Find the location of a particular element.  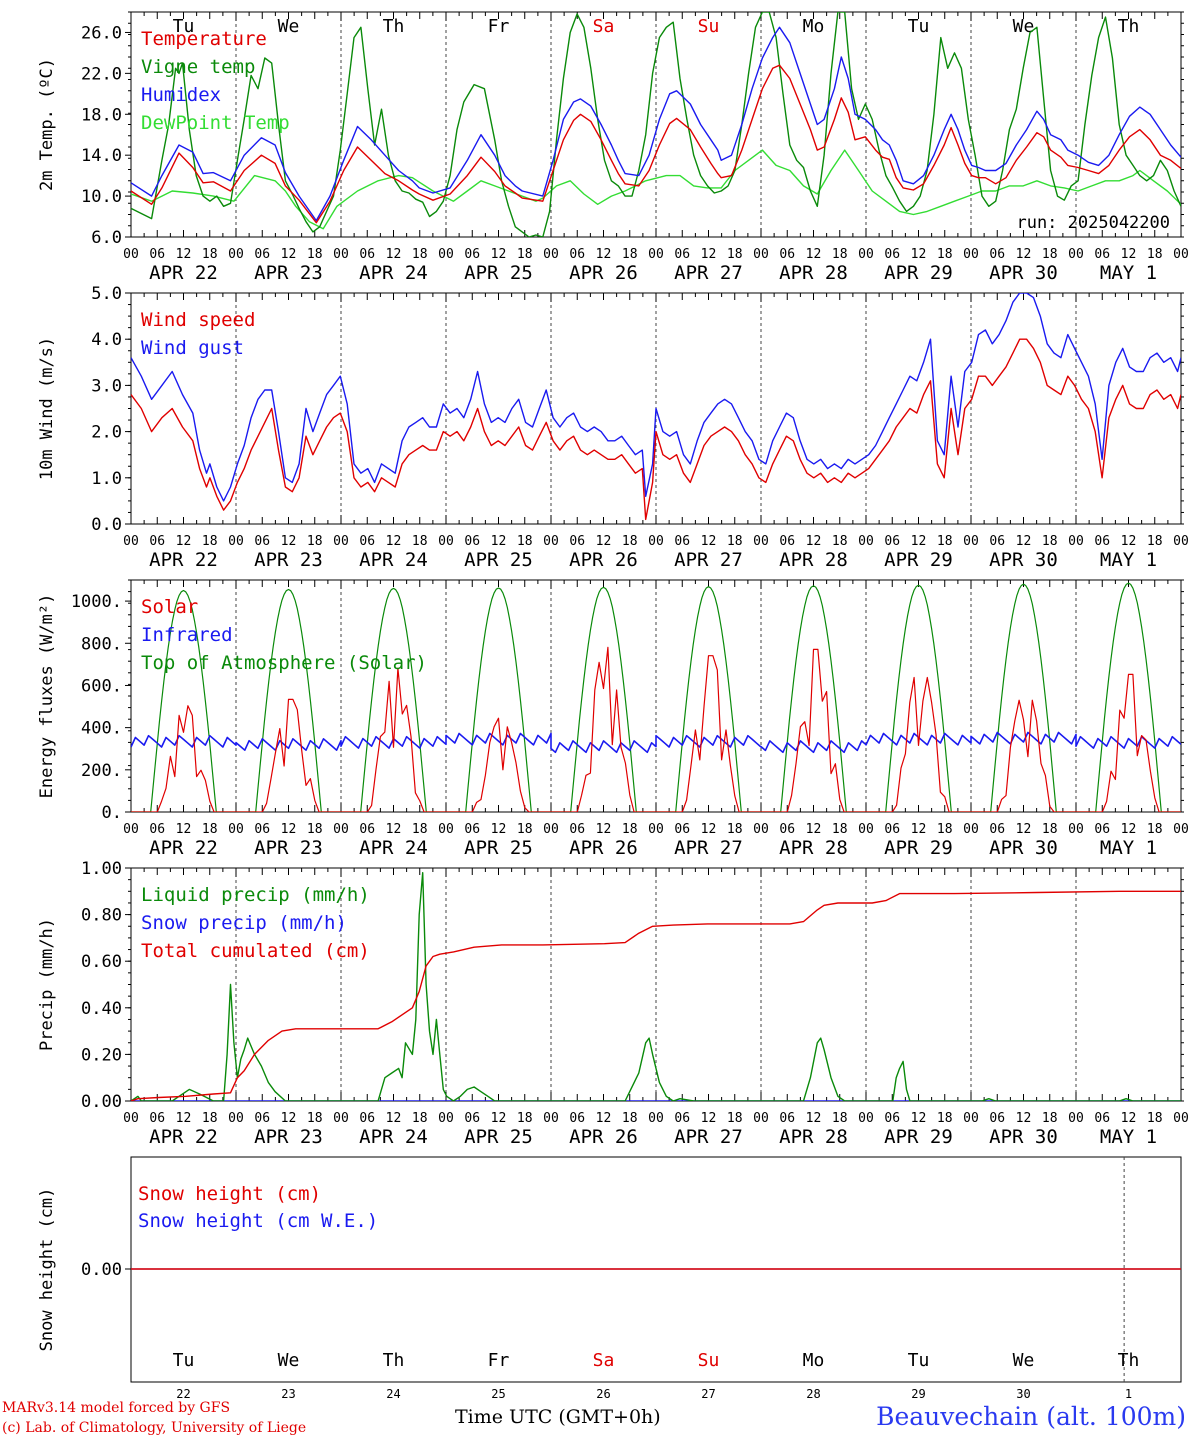

date-label: APR 30 is located at coordinates (1023, 848).